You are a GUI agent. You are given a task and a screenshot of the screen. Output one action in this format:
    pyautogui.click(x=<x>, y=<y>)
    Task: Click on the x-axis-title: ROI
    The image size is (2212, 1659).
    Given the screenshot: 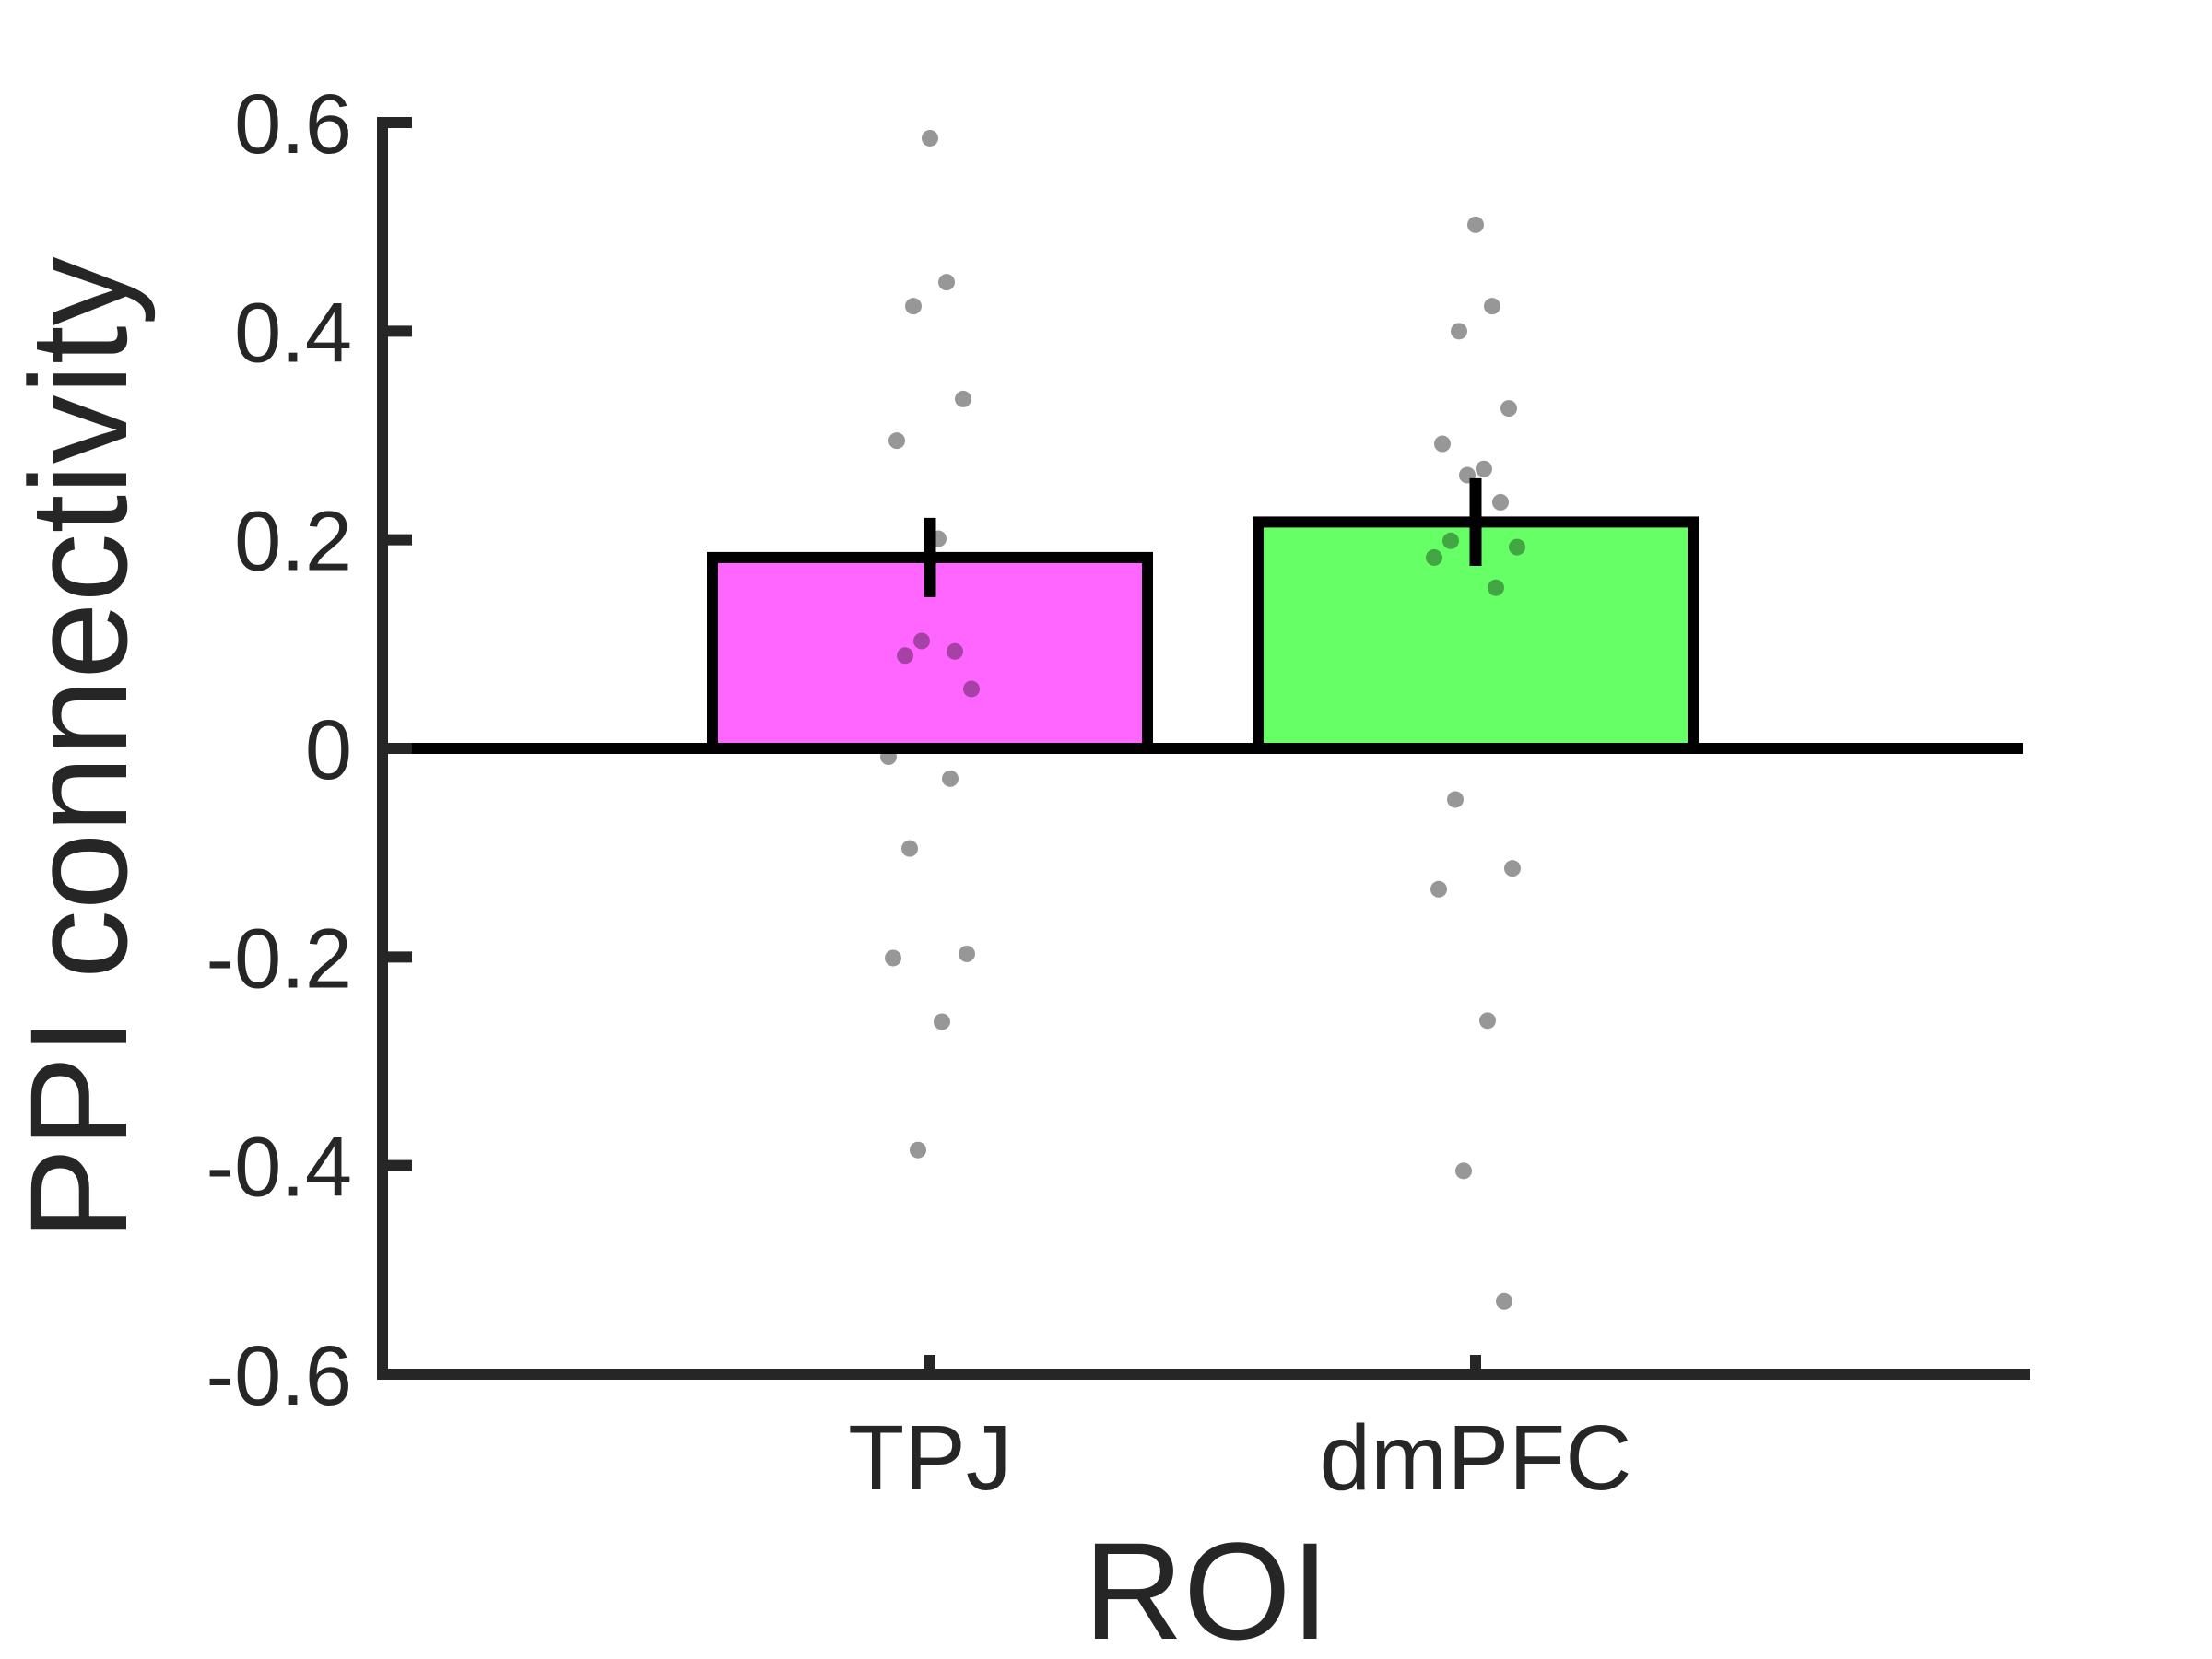 What is the action you would take?
    pyautogui.click(x=1207, y=1586)
    